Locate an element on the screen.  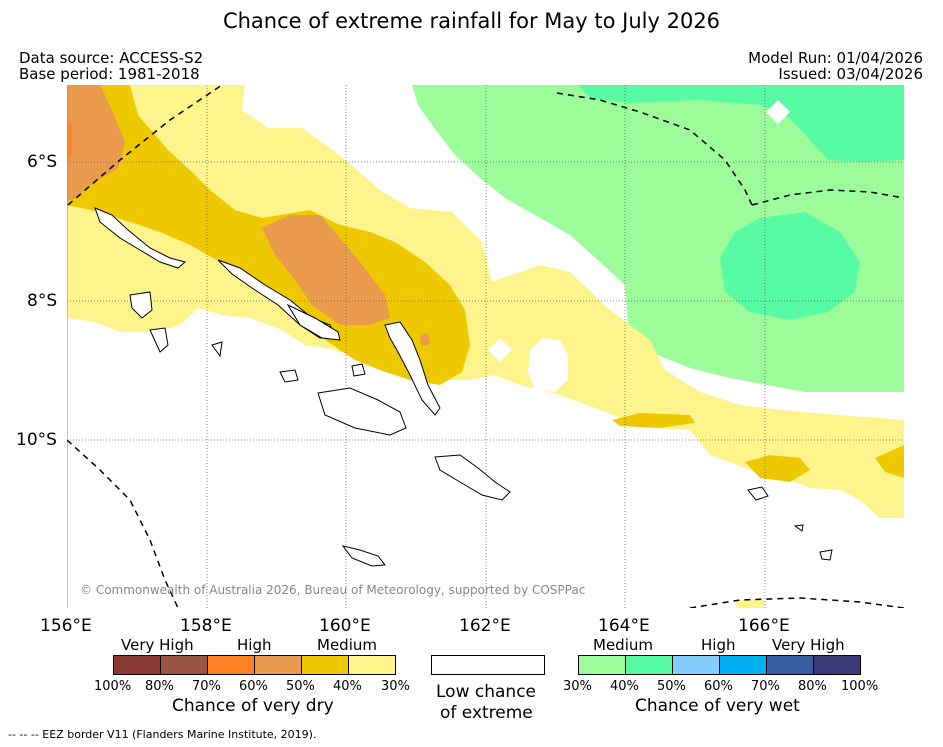
lon-label-162e: 162°E is located at coordinates (485, 626).